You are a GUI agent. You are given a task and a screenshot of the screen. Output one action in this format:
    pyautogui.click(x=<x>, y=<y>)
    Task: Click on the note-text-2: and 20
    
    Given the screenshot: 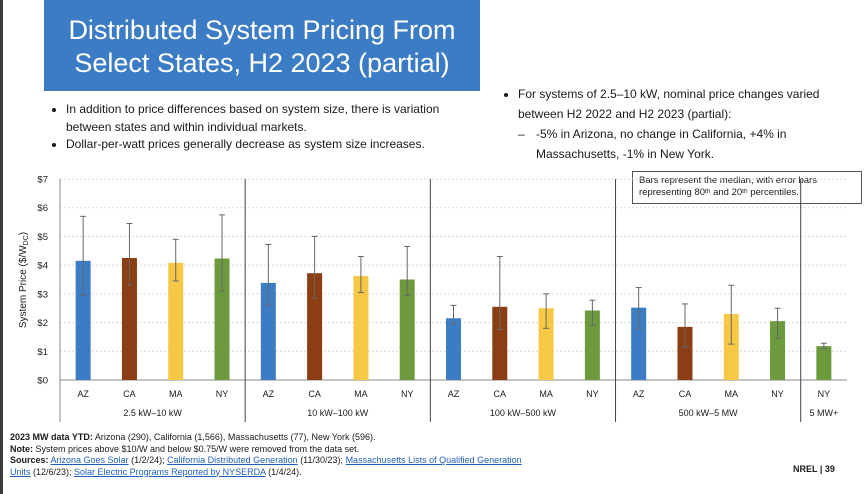 What is the action you would take?
    pyautogui.click(x=726, y=192)
    